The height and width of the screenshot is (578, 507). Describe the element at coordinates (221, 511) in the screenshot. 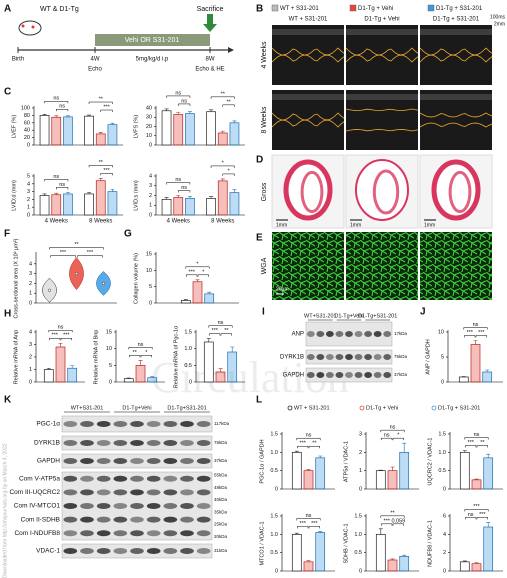

I see `kda-label: 35kDa` at that location.